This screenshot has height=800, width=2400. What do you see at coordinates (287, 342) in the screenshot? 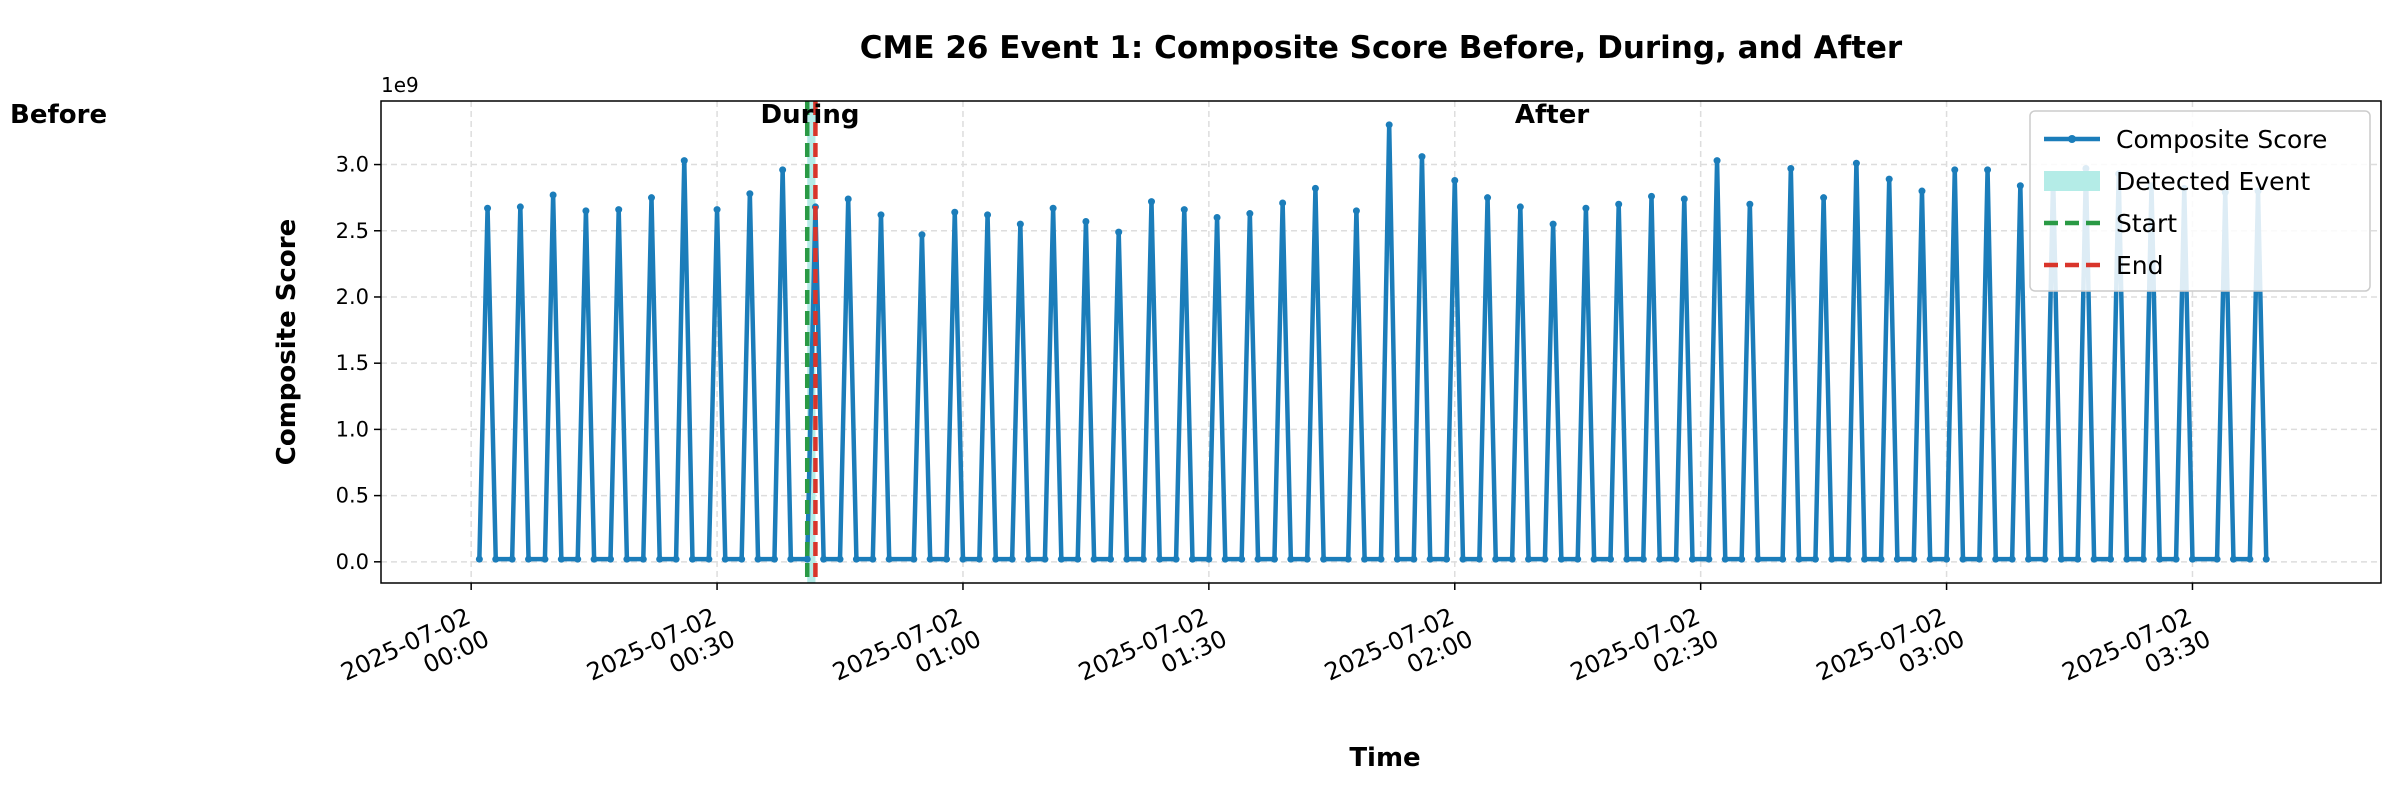
I see `y-axis-label: Composite Score` at bounding box center [287, 342].